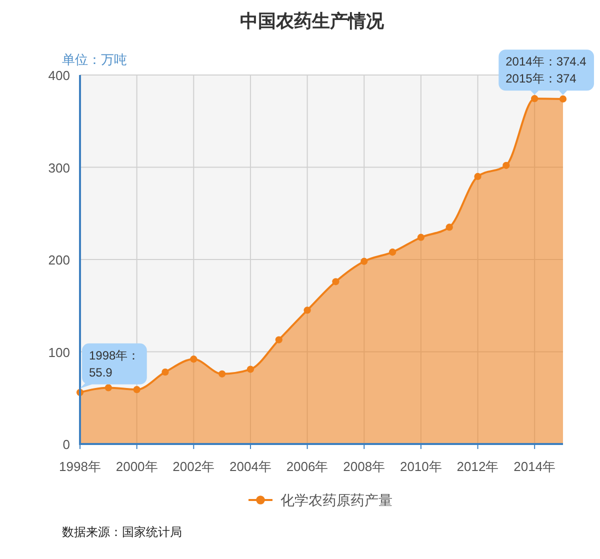 Image resolution: width=600 pixels, height=559 pixels. What do you see at coordinates (114, 364) in the screenshot?
I see `annotation: 1998年：55.9` at bounding box center [114, 364].